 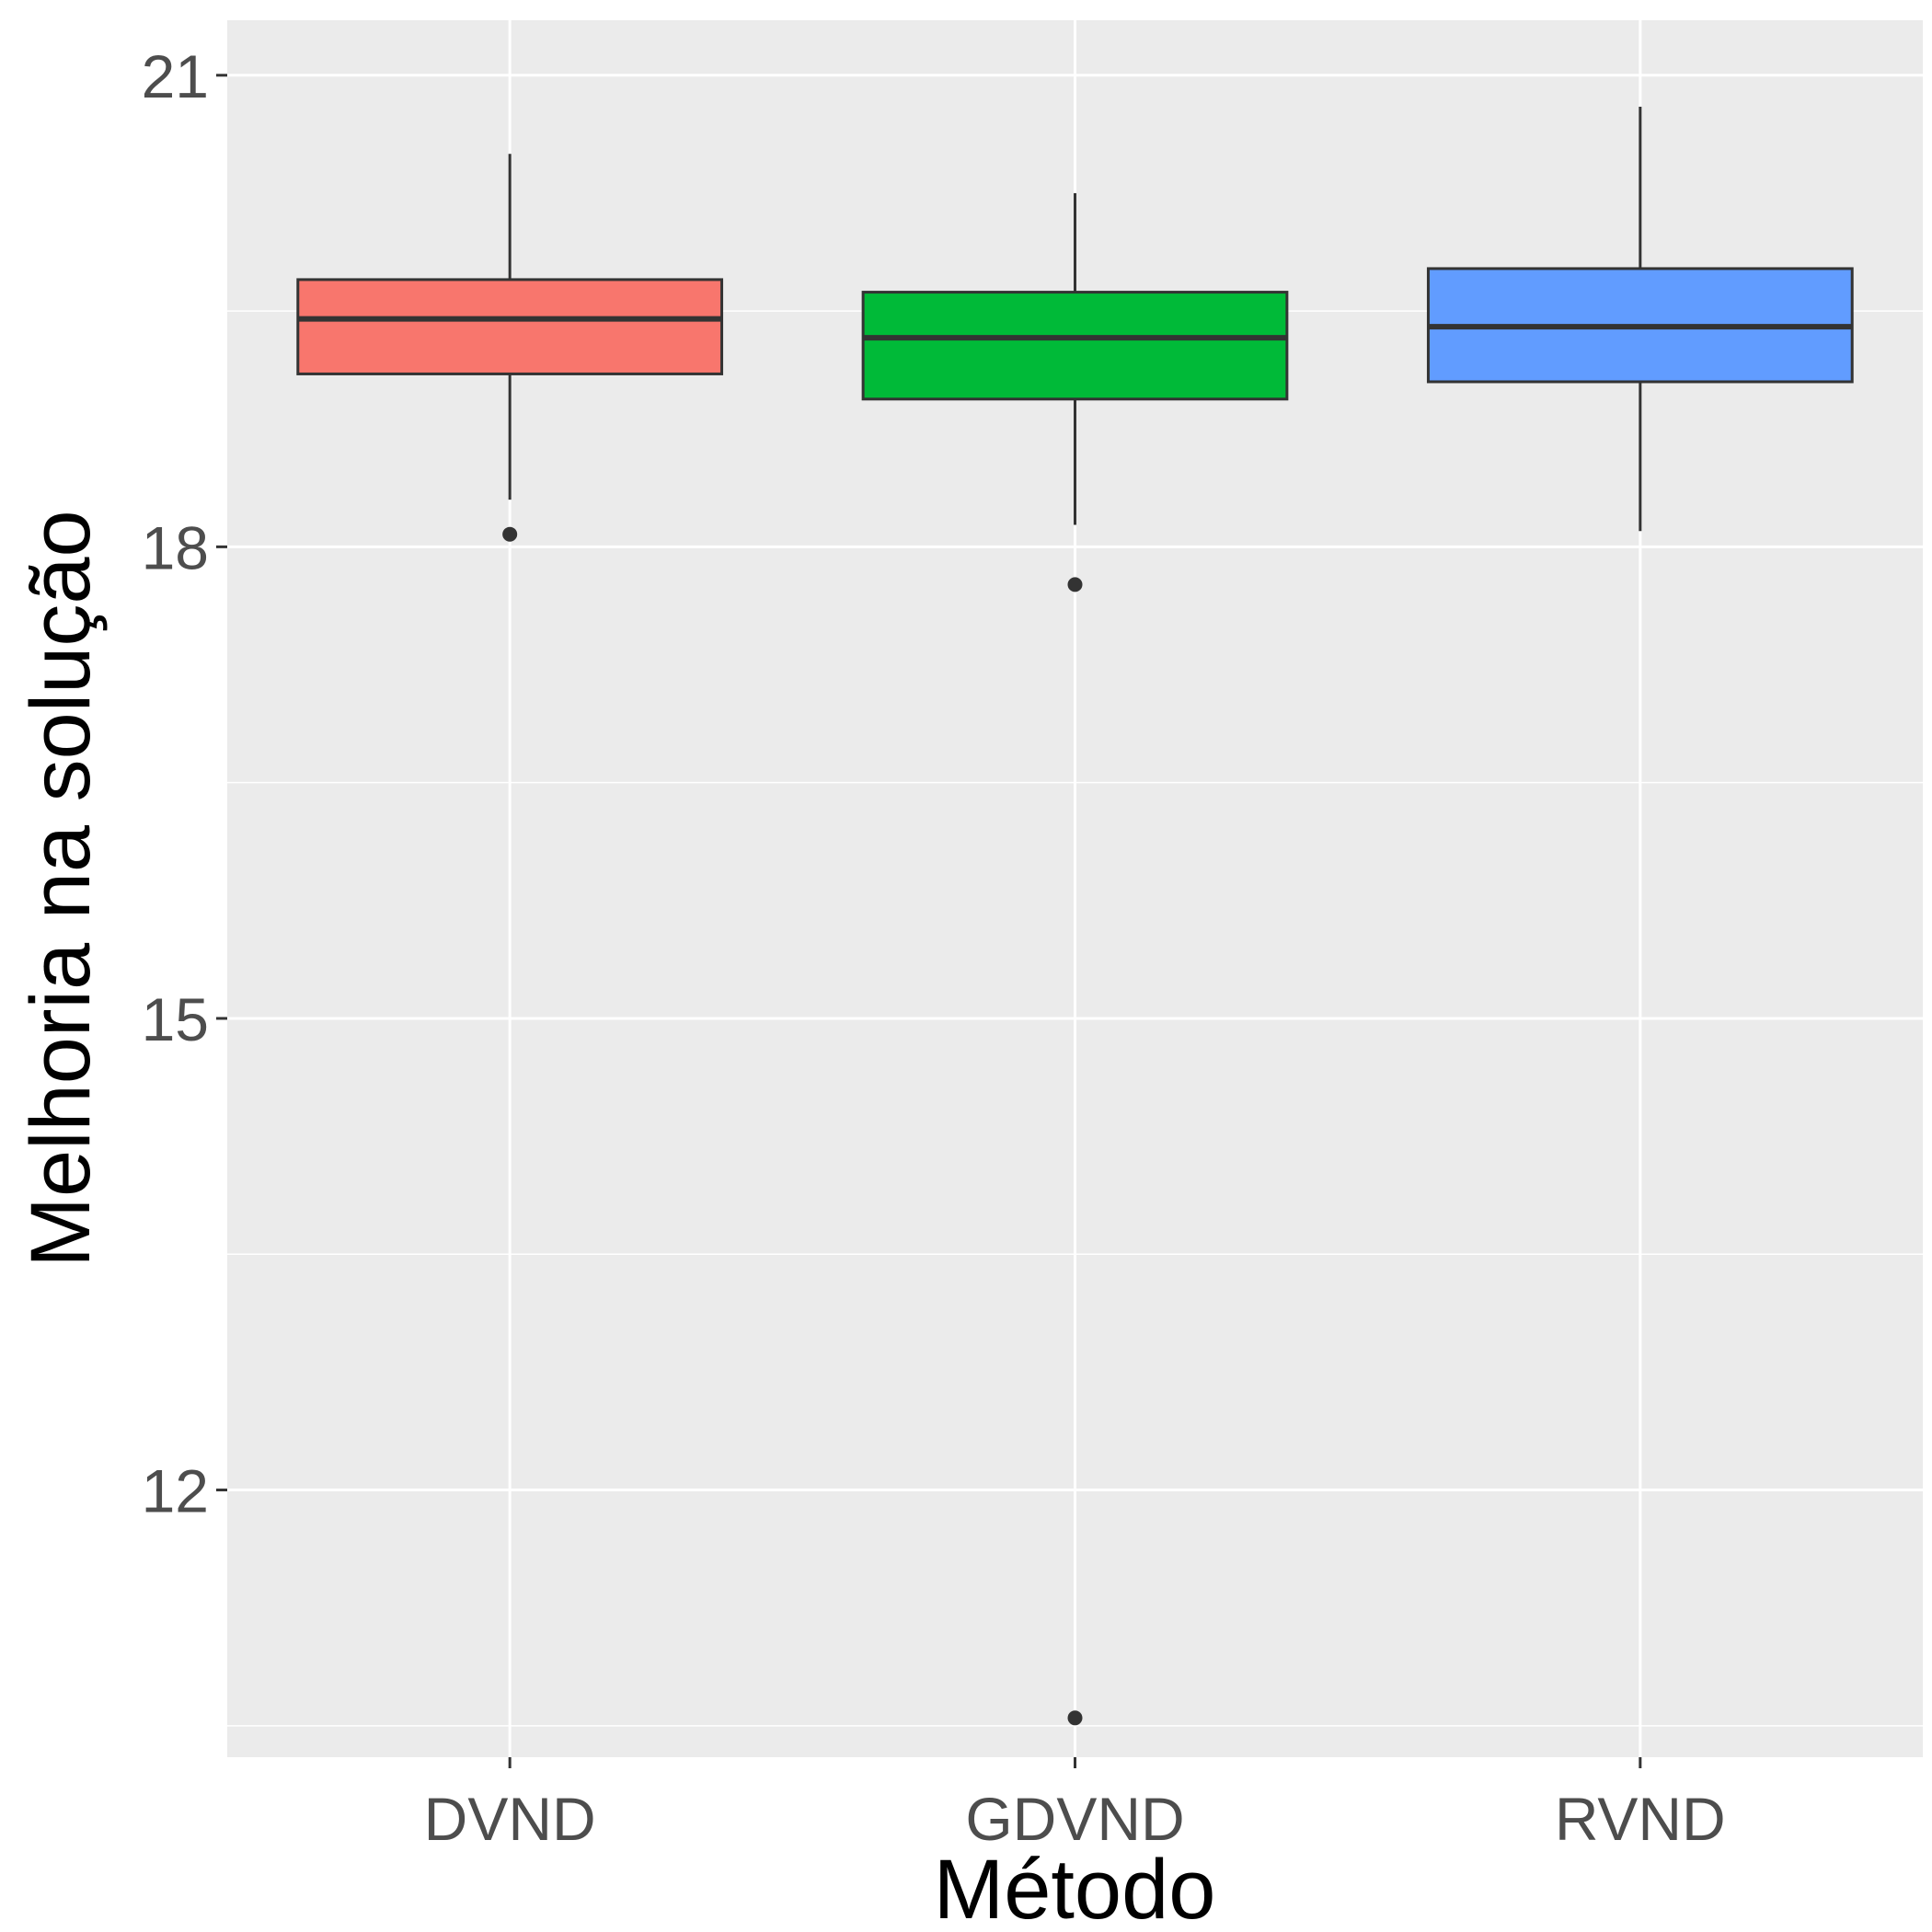 I want to click on y-axis: 12 15 18 21, so click(x=184, y=783).